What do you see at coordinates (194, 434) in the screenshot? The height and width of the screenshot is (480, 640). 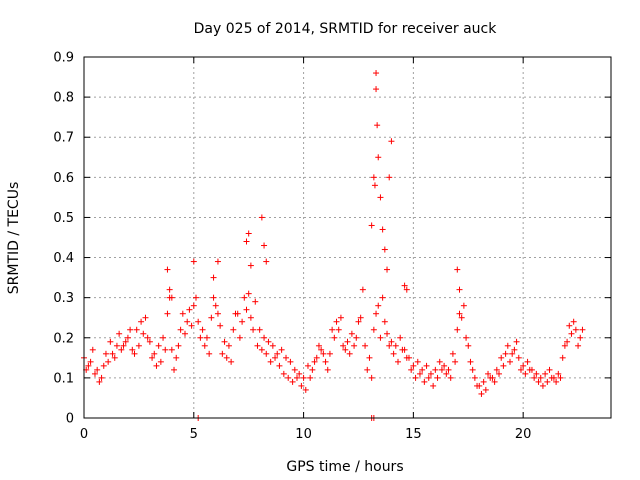 I see `x-tick-label: 5` at bounding box center [194, 434].